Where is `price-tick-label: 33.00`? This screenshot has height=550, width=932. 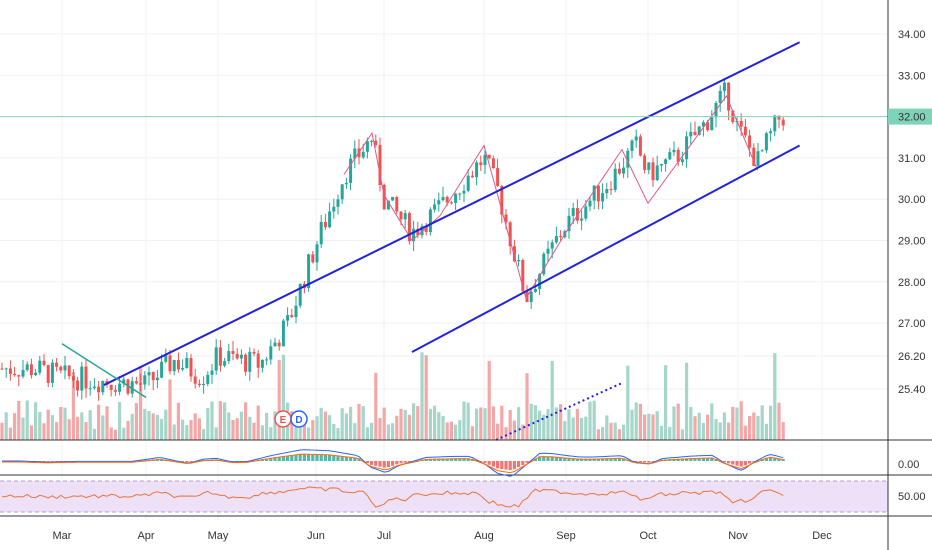 price-tick-label: 33.00 is located at coordinates (912, 76).